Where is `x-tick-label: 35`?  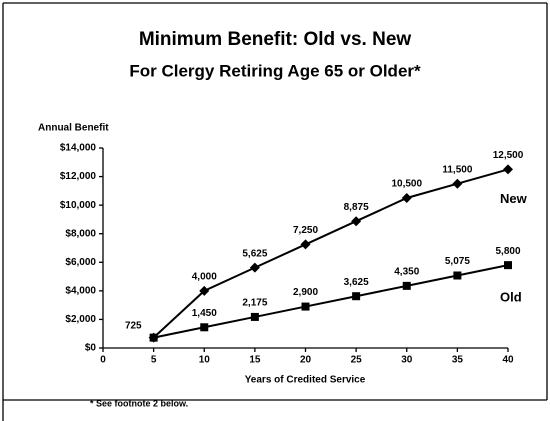
x-tick-label: 35 is located at coordinates (458, 360).